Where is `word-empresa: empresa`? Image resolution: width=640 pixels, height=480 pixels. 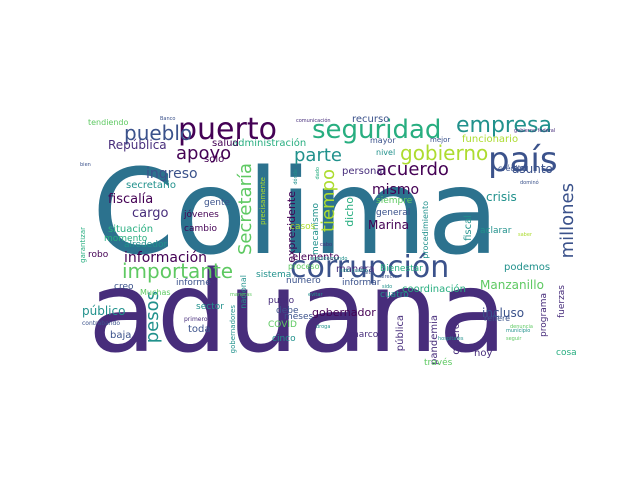 word-empresa: empresa is located at coordinates (504, 126).